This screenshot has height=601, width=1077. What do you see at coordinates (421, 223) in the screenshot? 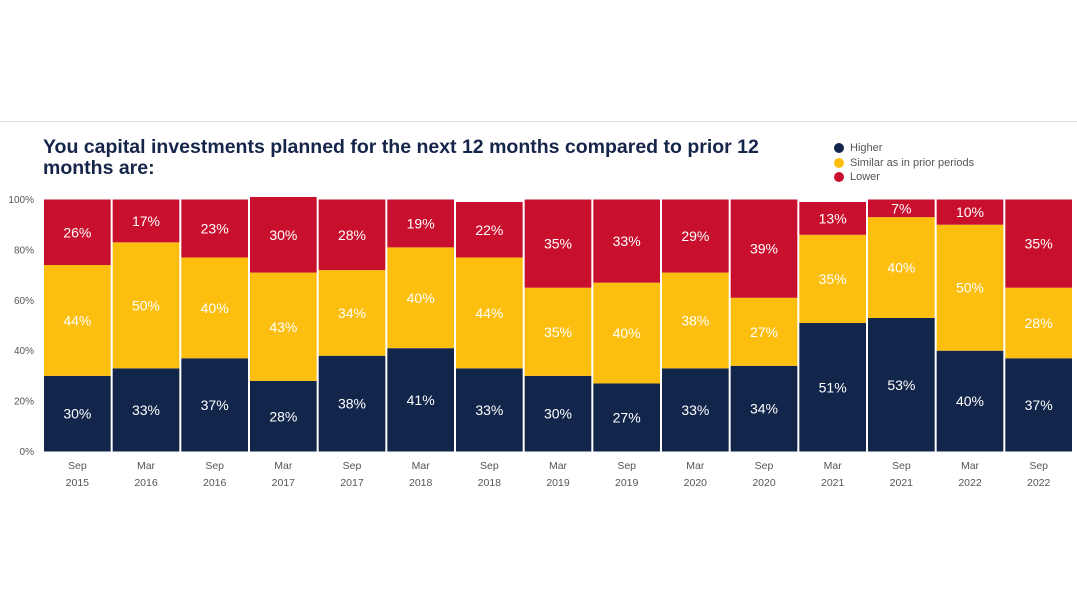
I see `data-label: 19%` at bounding box center [421, 223].